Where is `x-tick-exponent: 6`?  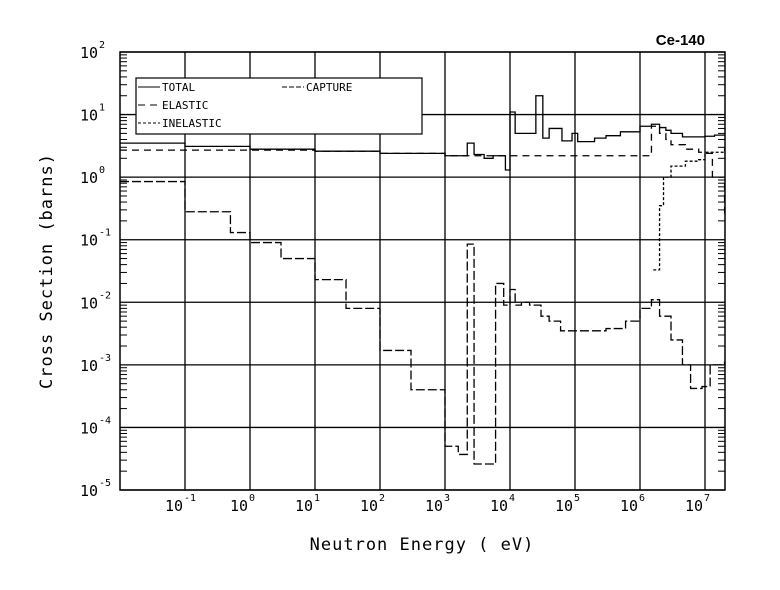
x-tick-exponent: 6 is located at coordinates (642, 498).